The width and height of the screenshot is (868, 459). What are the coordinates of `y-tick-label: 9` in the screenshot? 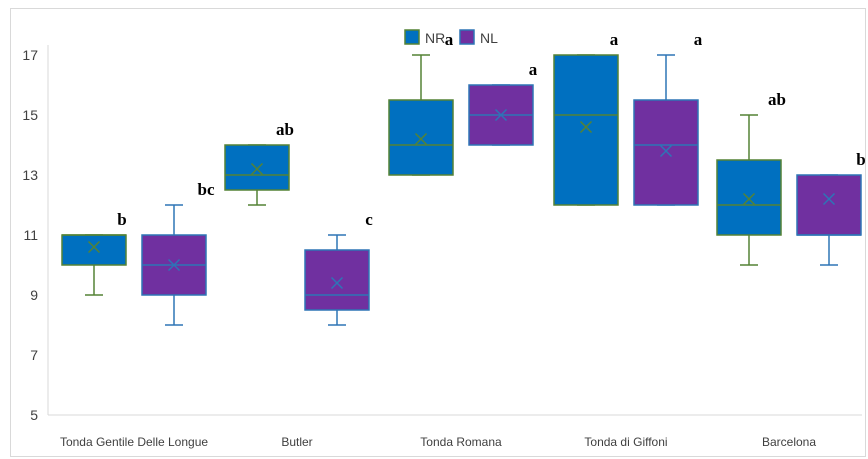 It's located at (34, 295).